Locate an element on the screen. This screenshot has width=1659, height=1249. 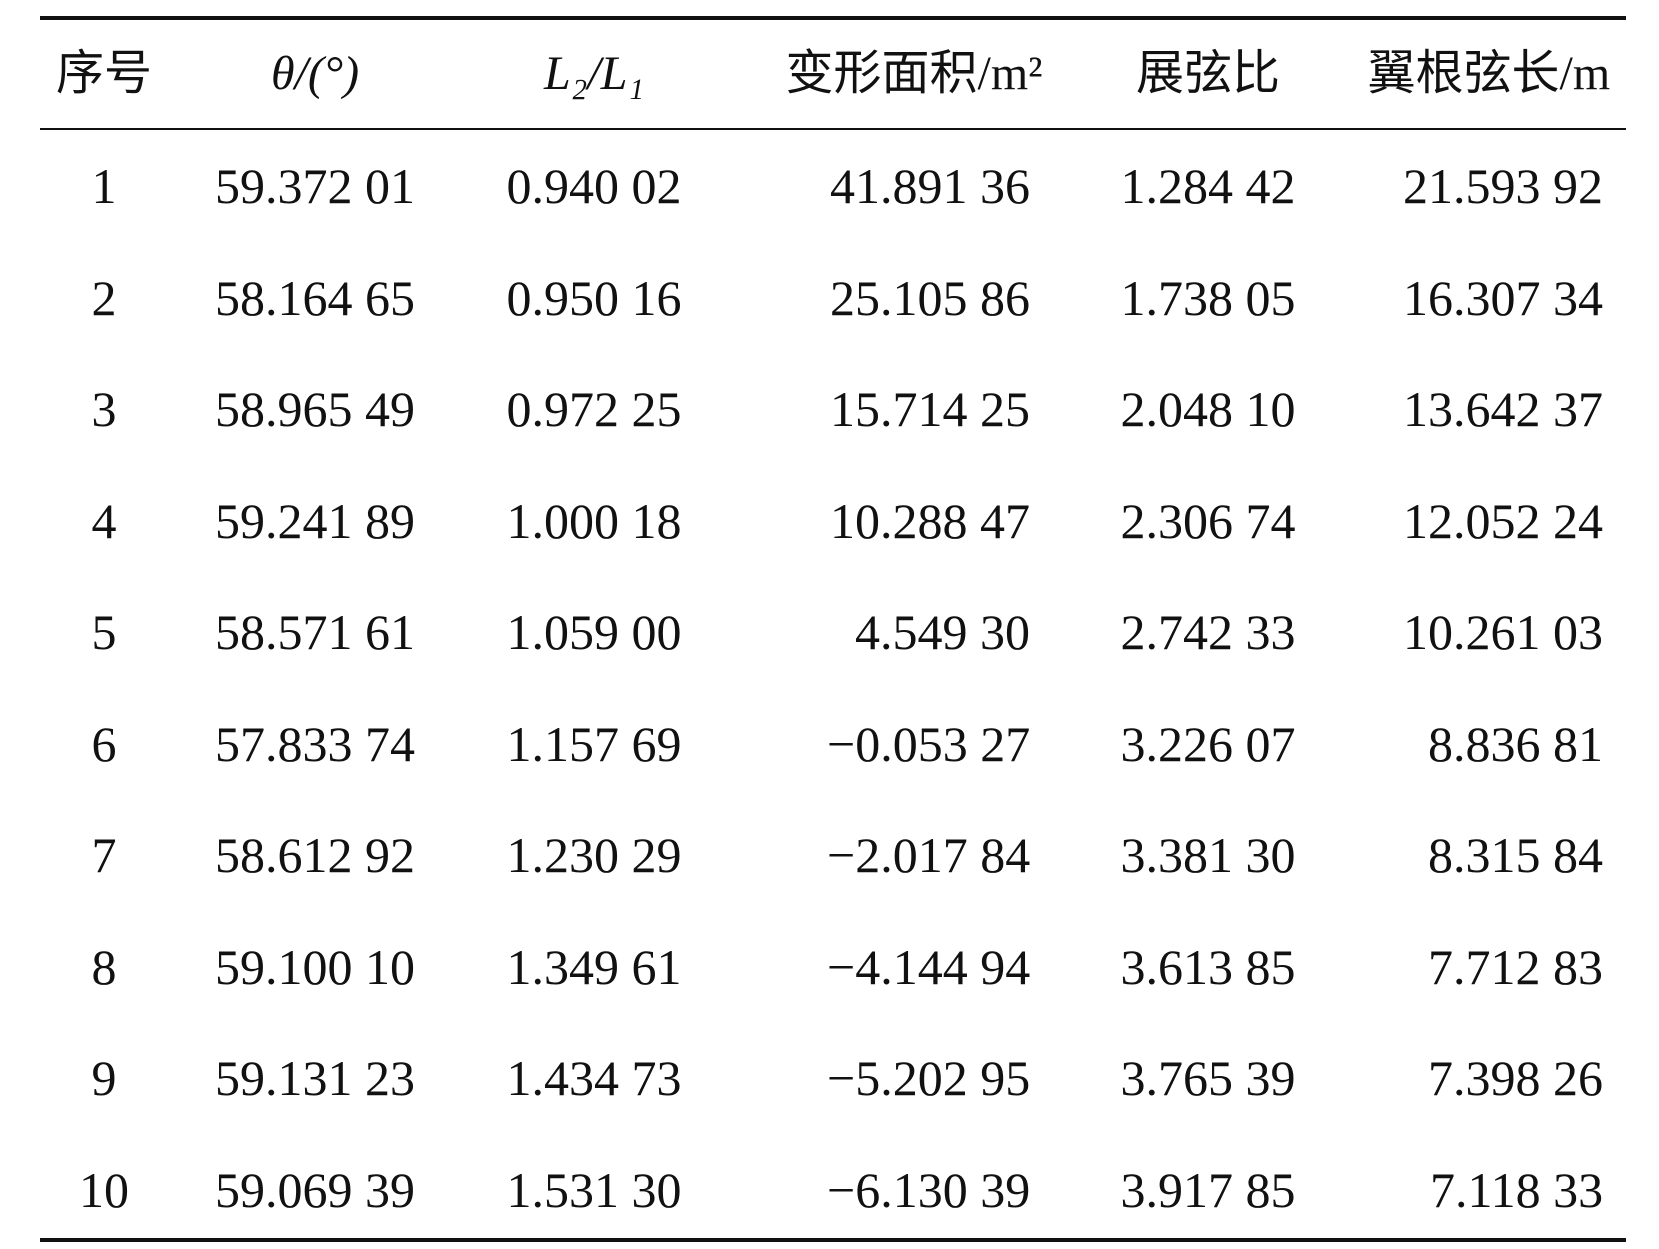
table-cell: 1.284 42 is located at coordinates (1208, 186).